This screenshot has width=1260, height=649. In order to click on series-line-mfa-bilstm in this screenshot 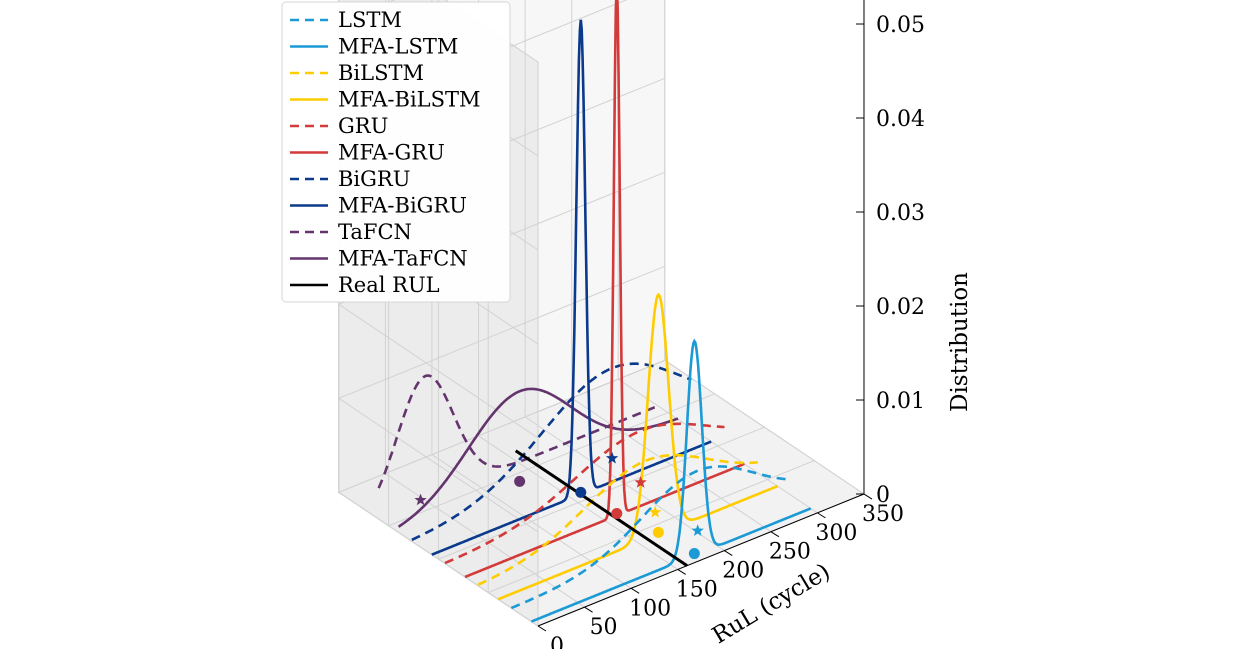, I will do `click(638, 446)`.